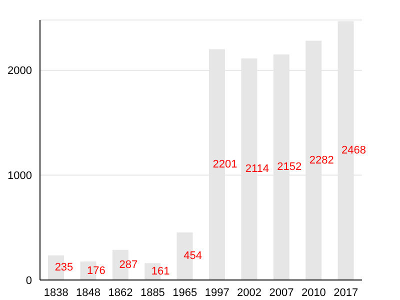 The width and height of the screenshot is (400, 300). What do you see at coordinates (29, 280) in the screenshot?
I see `y-tick-label: 0` at bounding box center [29, 280].